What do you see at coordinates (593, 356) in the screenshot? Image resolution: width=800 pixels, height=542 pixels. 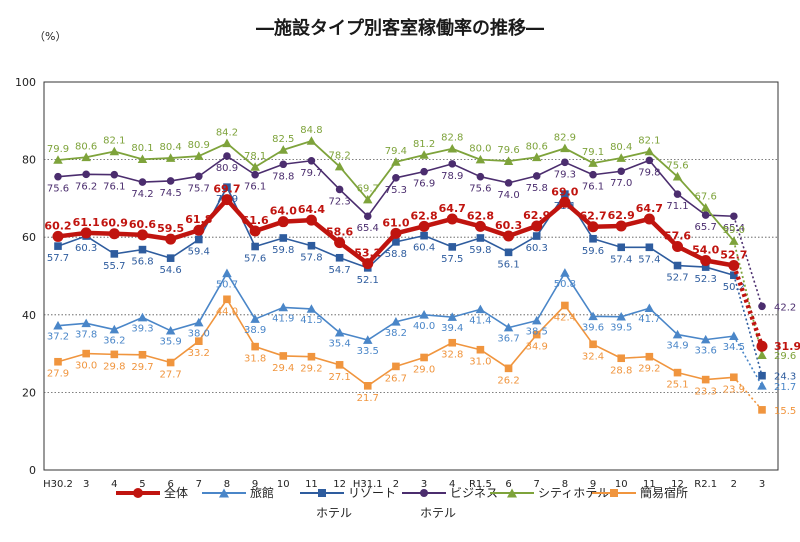 I see `data-label: 32.4` at bounding box center [593, 356].